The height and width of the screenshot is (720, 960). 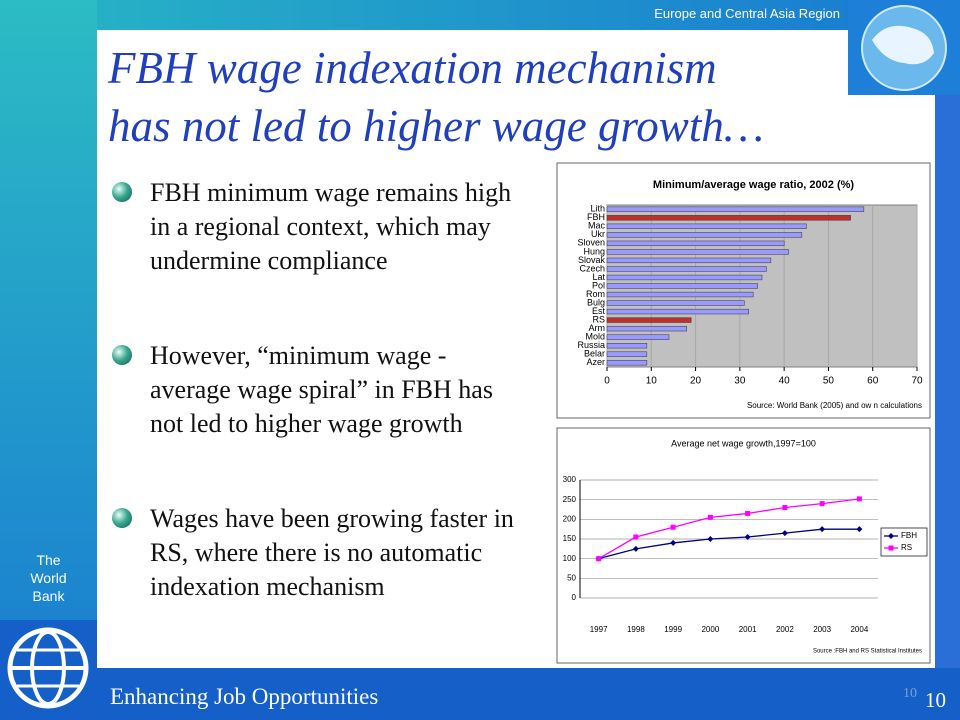 I want to click on chart-frame, so click(x=743, y=545).